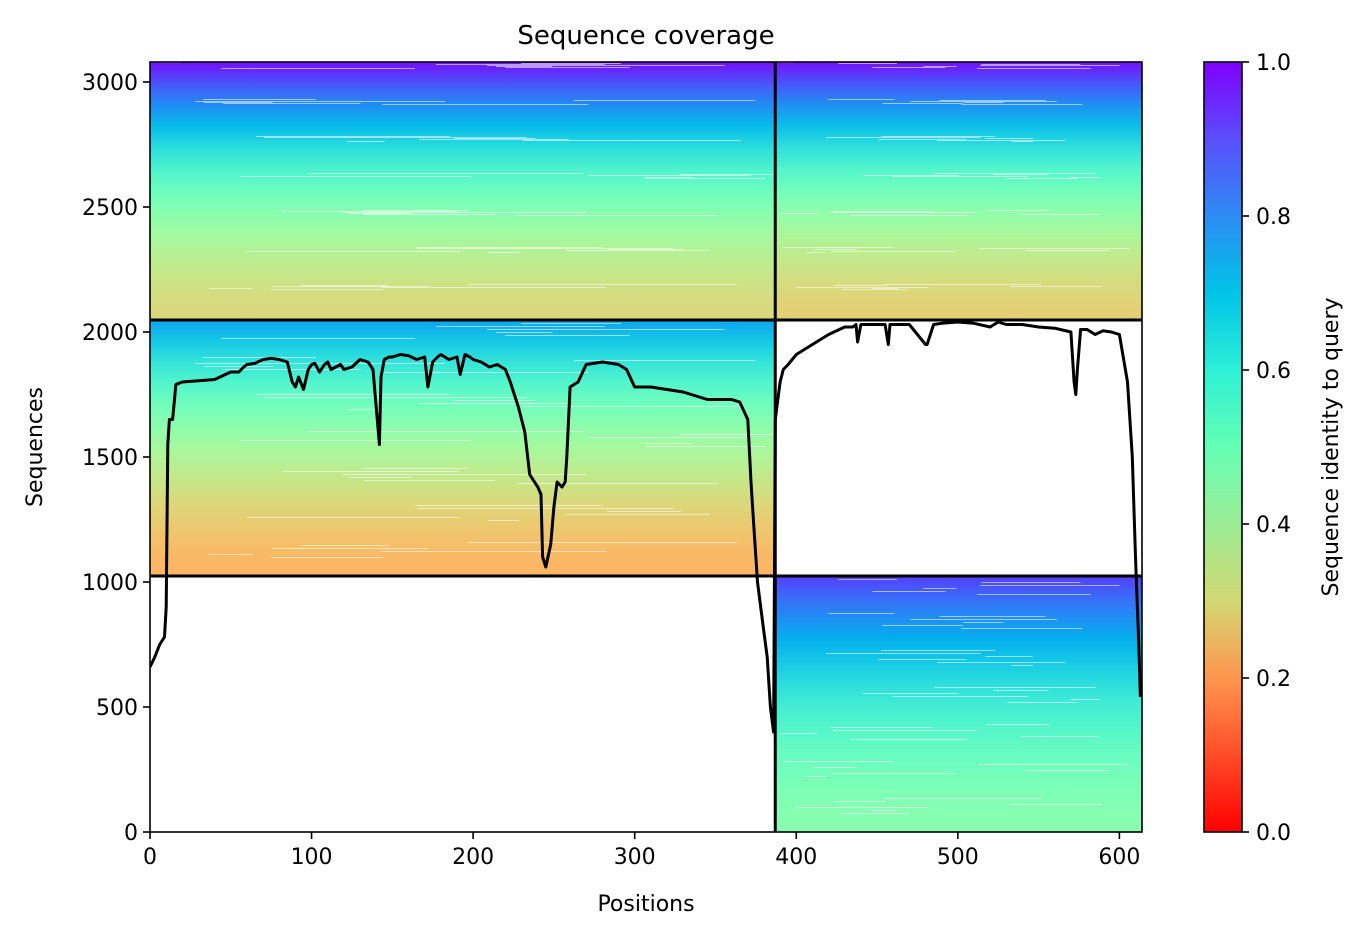  I want to click on x-axis-ticks: 0 100 200 300 400 500 600, so click(641, 851).